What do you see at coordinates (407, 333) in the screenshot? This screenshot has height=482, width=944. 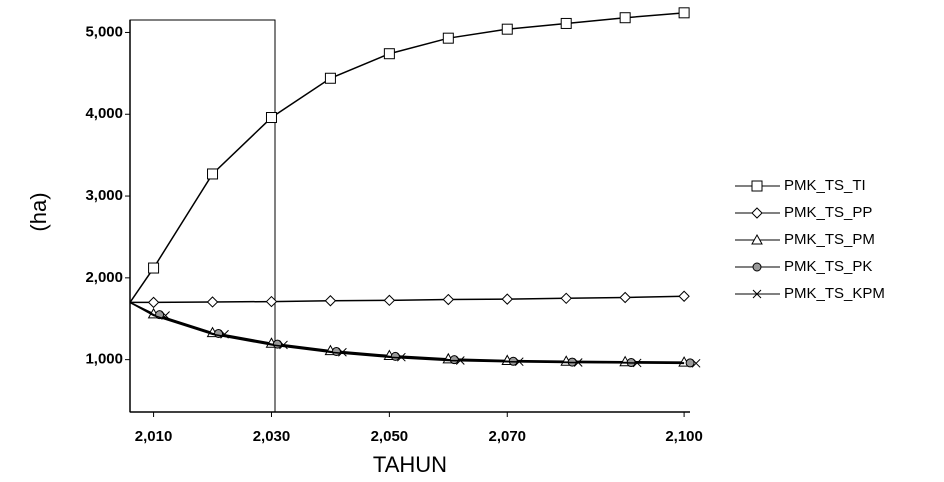 I see `series-line` at bounding box center [407, 333].